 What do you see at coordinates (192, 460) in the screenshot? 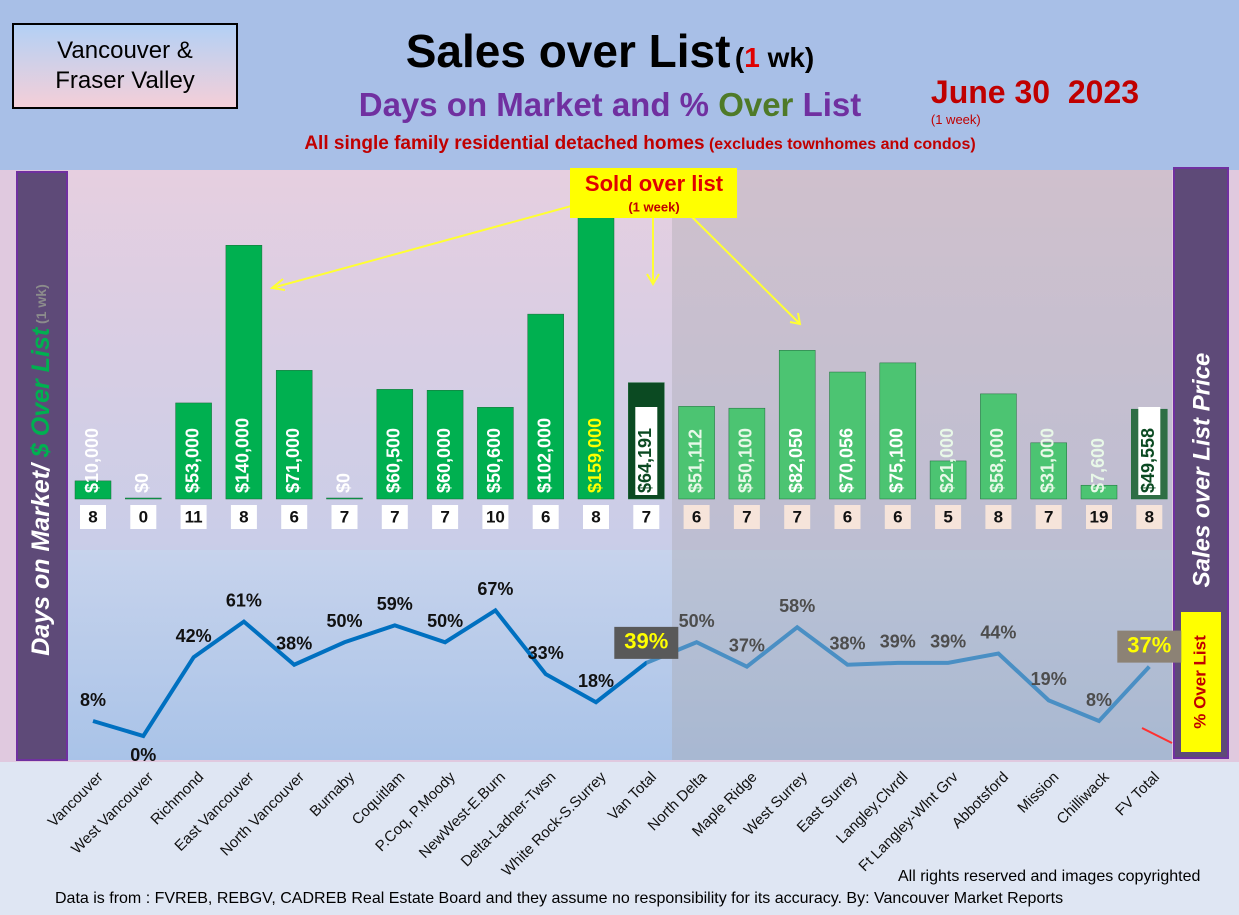
I see `value-label: $53,000` at bounding box center [192, 460].